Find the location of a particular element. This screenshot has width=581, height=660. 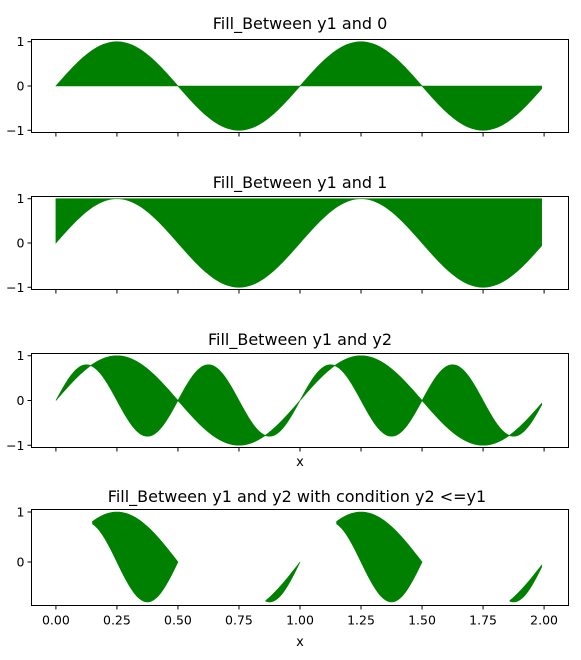

x-tick-label: 1.00 is located at coordinates (300, 620).